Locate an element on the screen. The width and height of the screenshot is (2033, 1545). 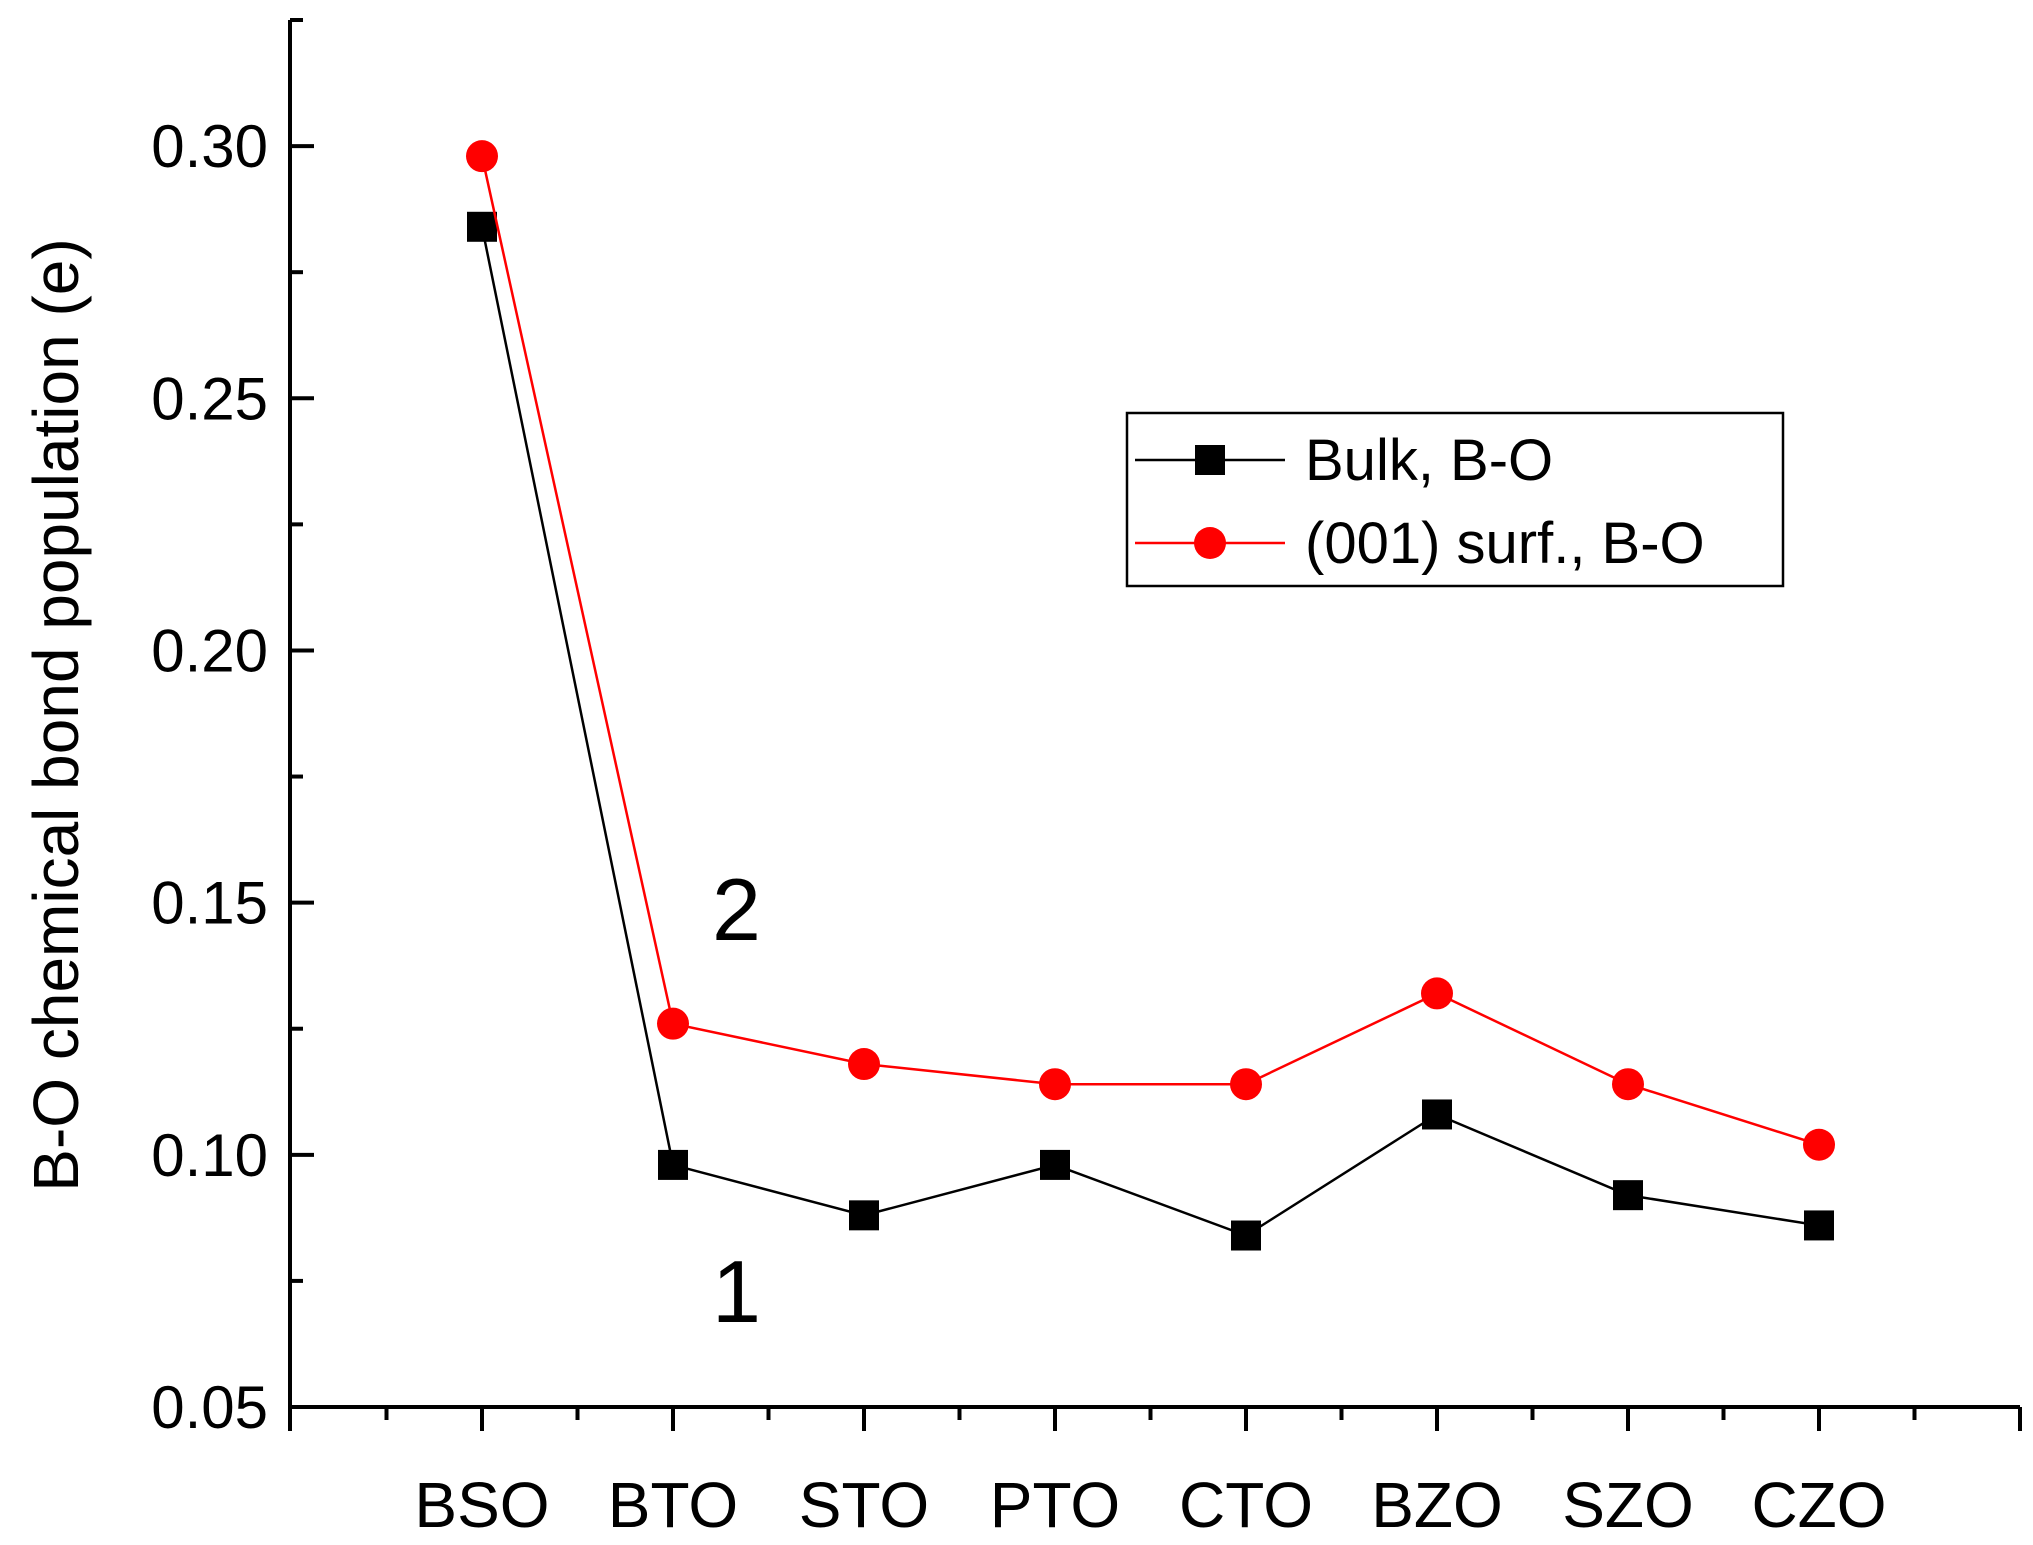
x-tick-label: SZO is located at coordinates (1628, 1505).